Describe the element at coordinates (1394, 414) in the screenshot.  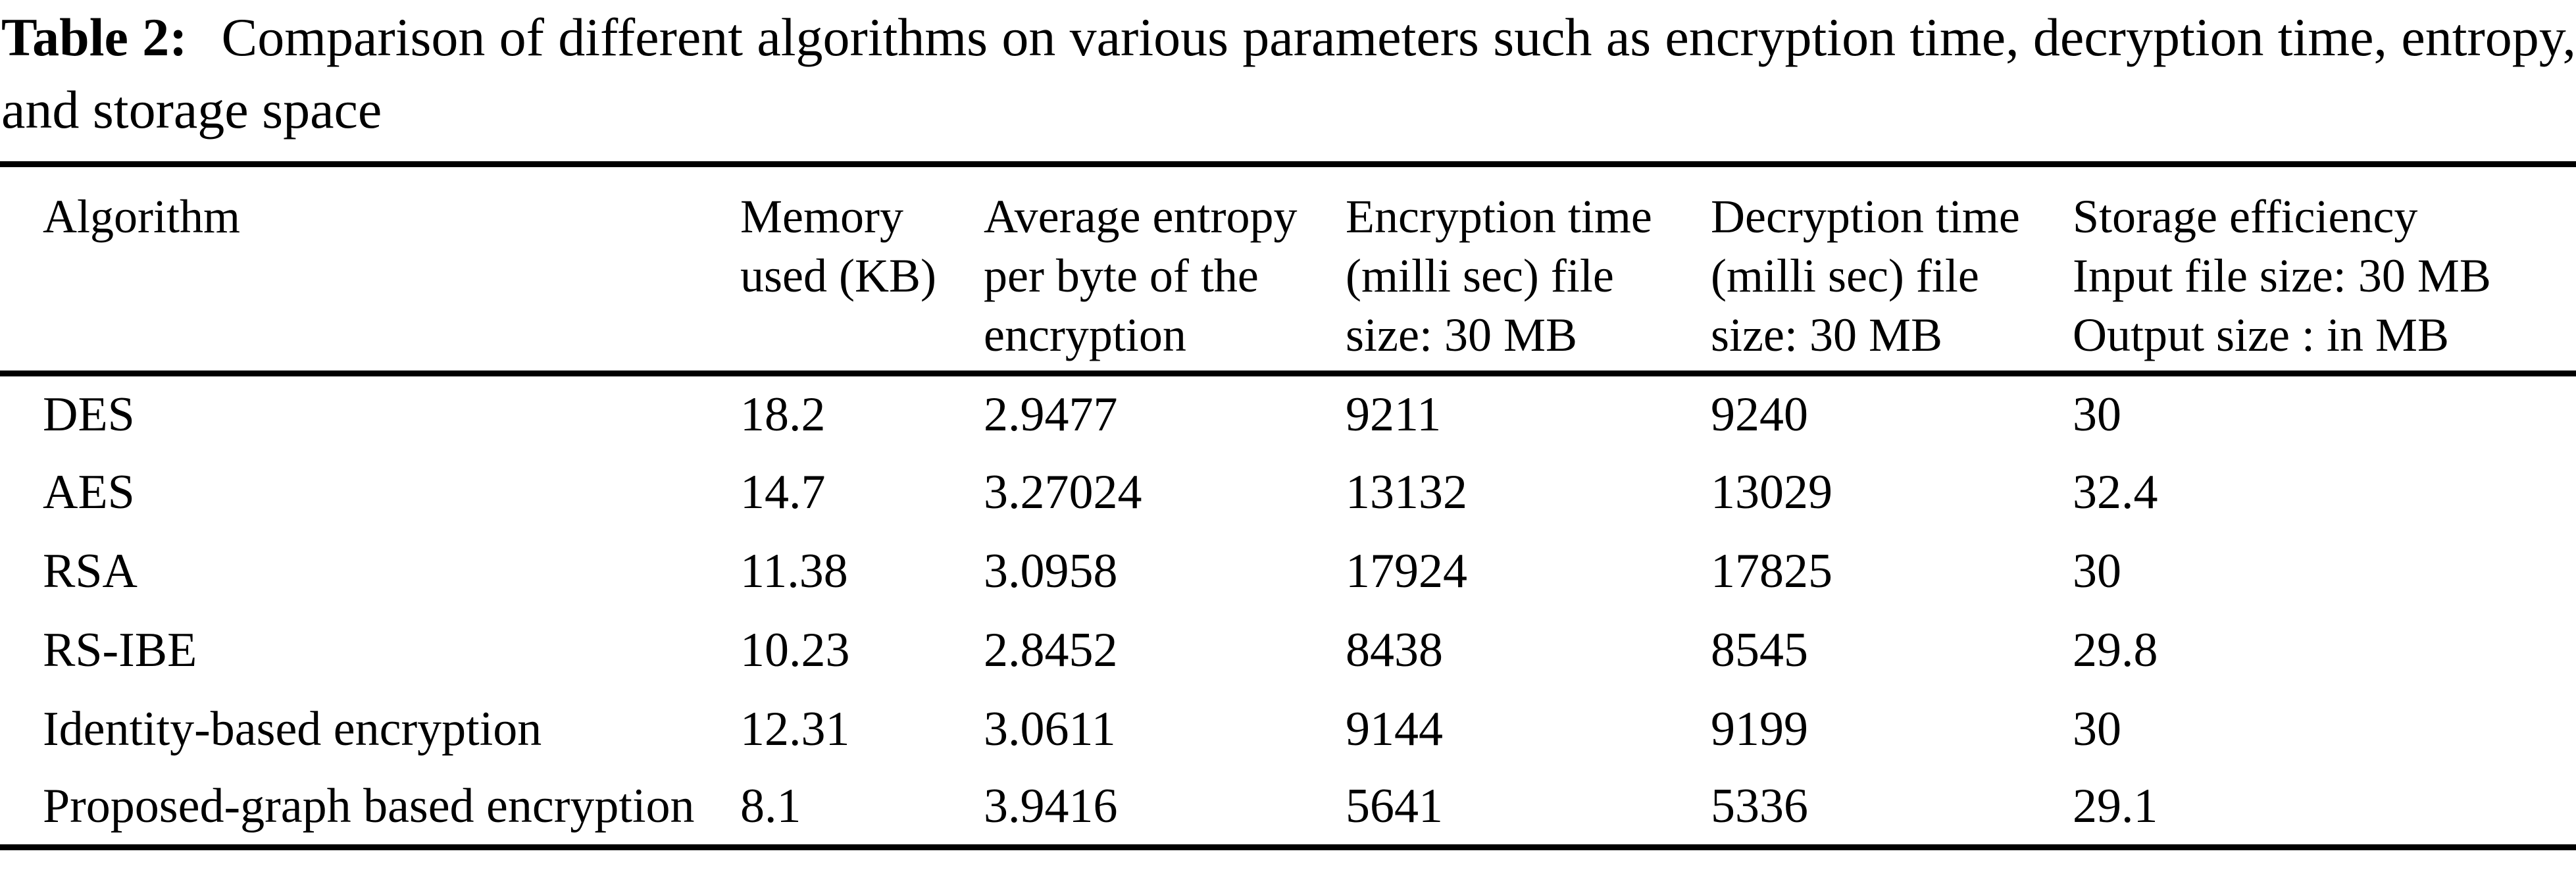
I see `cell-encryption-time: 9211` at that location.